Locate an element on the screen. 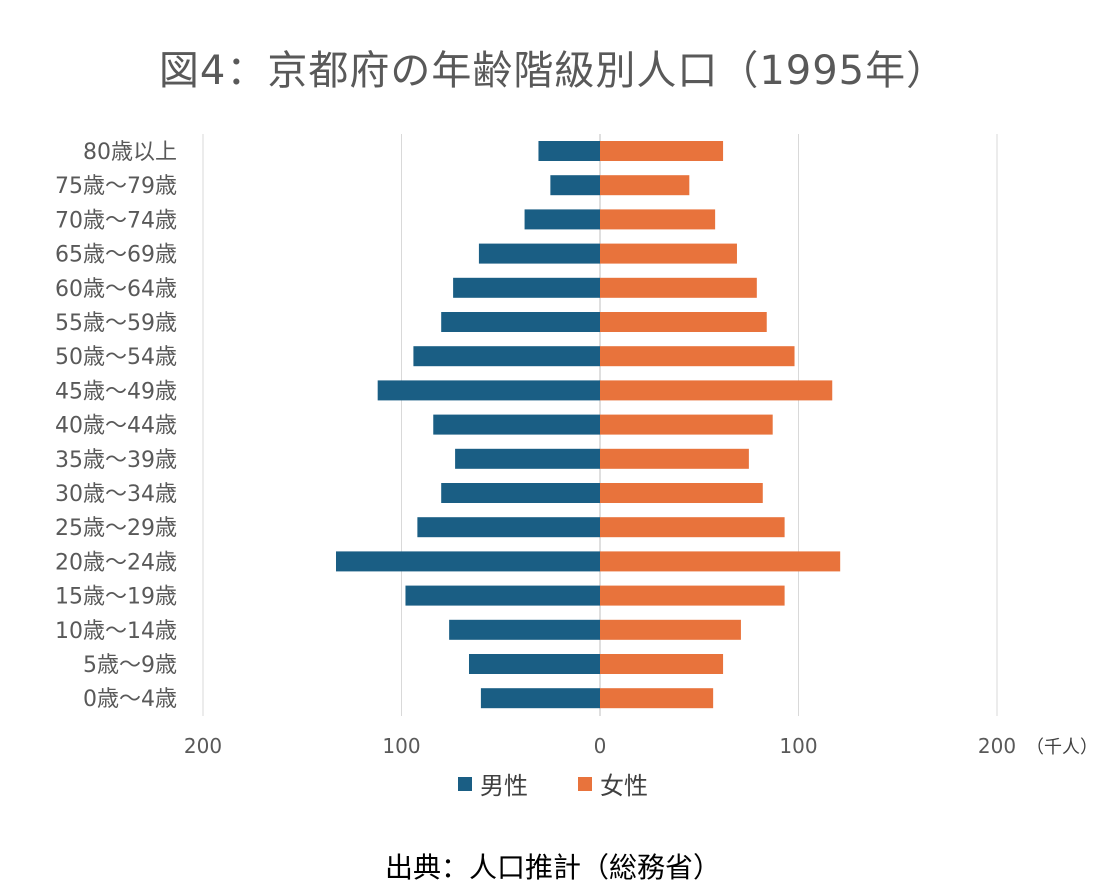 This screenshot has height=893, width=1106. legend-item-male: 男性 is located at coordinates (493, 783).